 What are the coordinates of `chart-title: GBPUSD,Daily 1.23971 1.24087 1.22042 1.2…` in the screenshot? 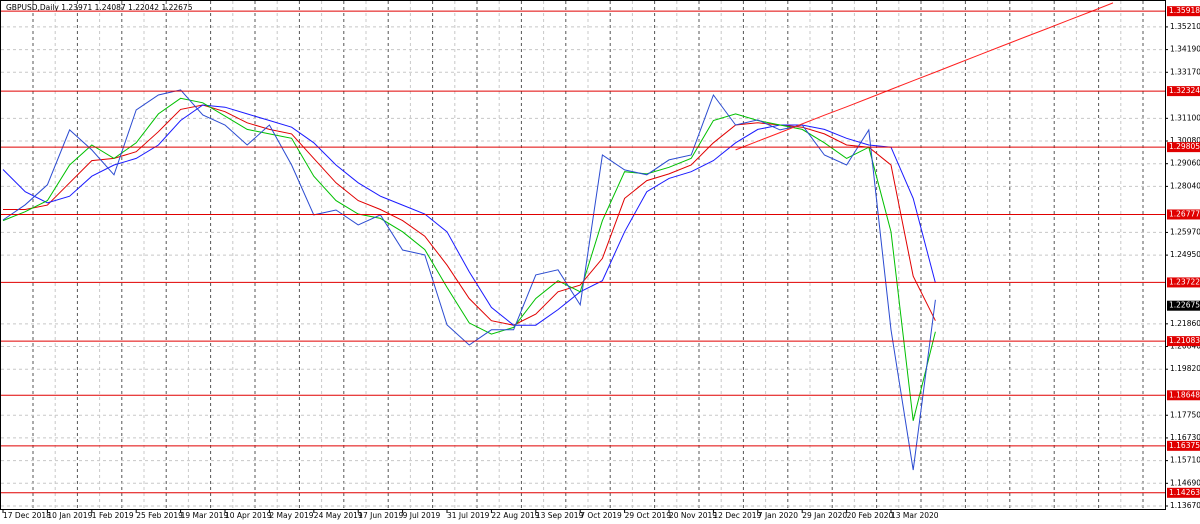 It's located at (99, 7).